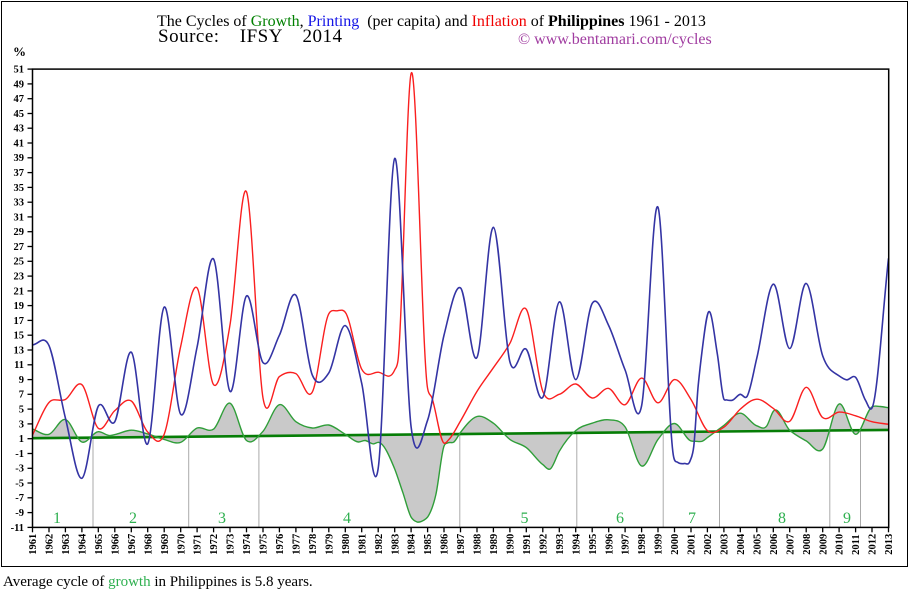 The image size is (912, 593). I want to click on svg-text: 2012, so click(873, 544).